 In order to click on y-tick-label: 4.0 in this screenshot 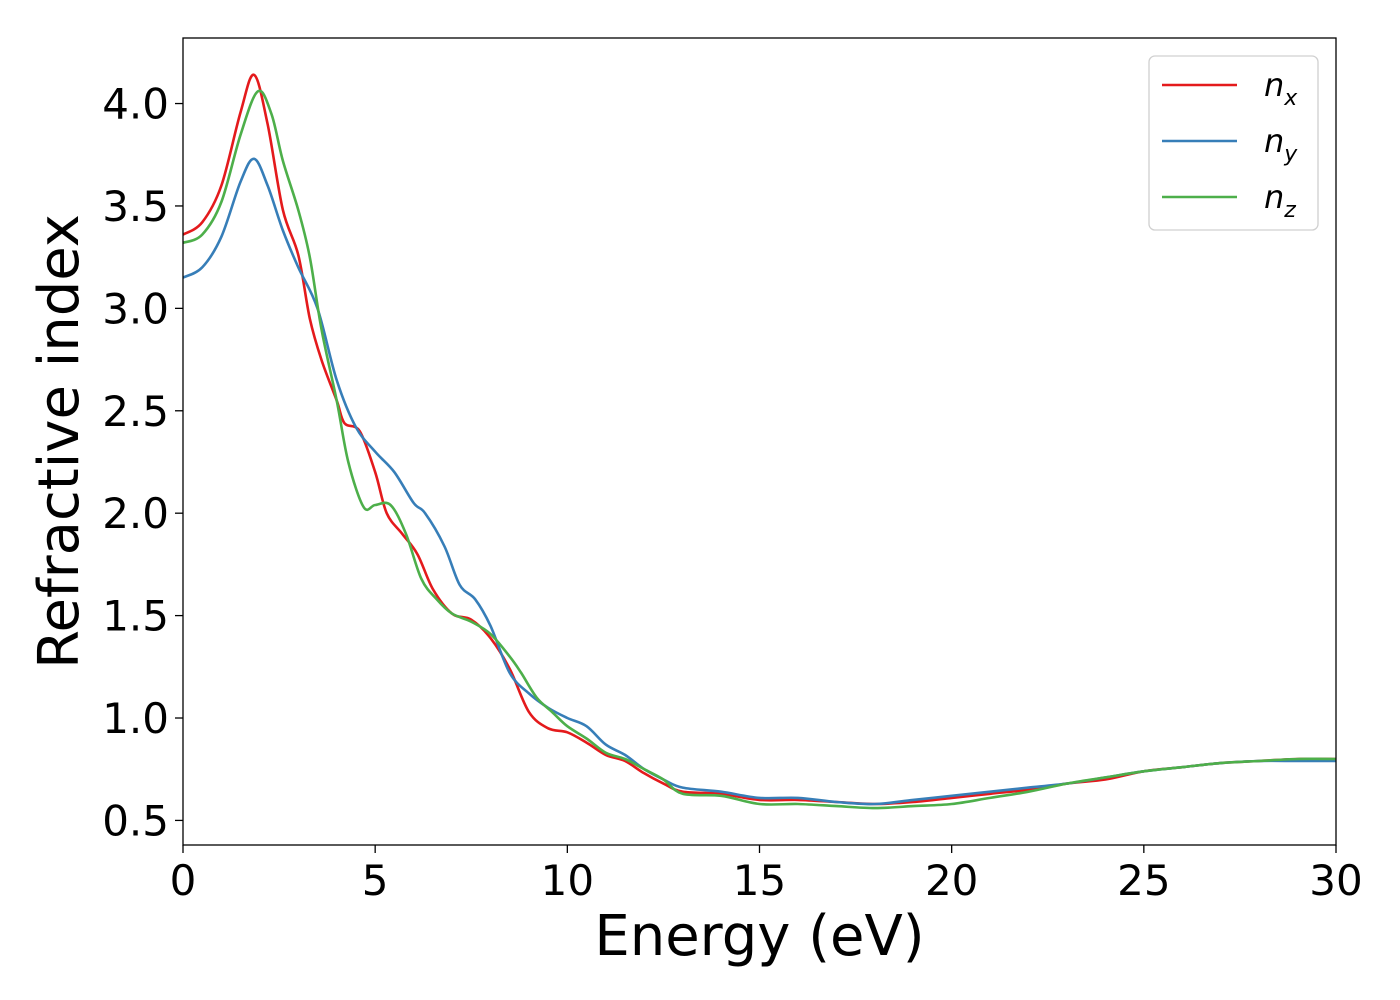, I will do `click(135, 104)`.